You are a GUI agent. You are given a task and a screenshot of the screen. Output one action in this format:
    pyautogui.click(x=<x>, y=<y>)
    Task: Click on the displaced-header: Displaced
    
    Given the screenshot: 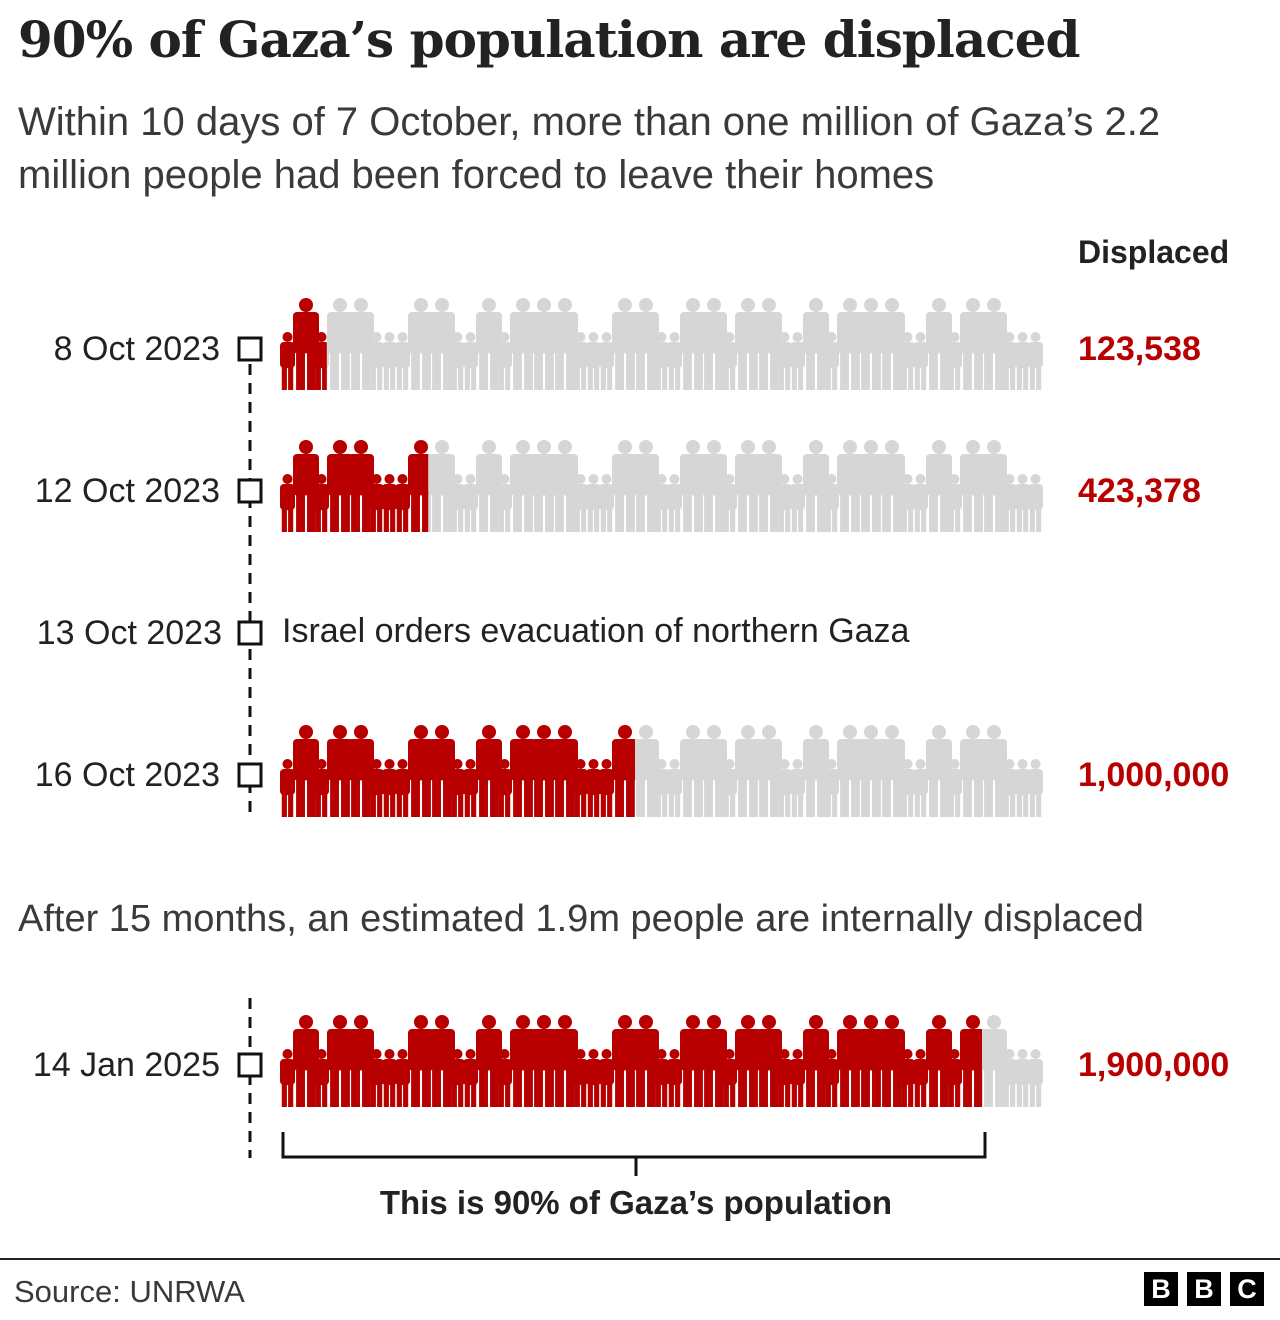 What is the action you would take?
    pyautogui.click(x=1154, y=252)
    